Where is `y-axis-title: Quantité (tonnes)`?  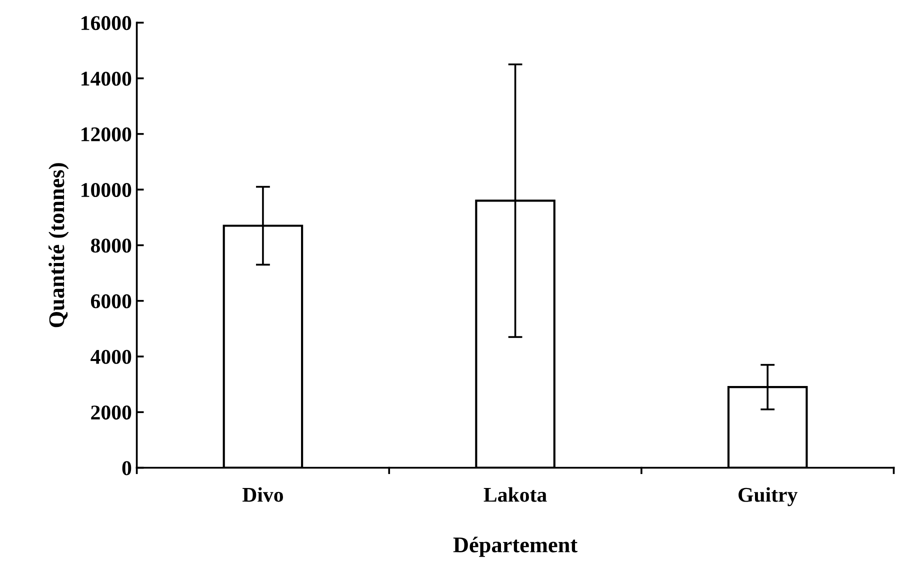
y-axis-title: Quantité (tonnes) is located at coordinates (58, 245).